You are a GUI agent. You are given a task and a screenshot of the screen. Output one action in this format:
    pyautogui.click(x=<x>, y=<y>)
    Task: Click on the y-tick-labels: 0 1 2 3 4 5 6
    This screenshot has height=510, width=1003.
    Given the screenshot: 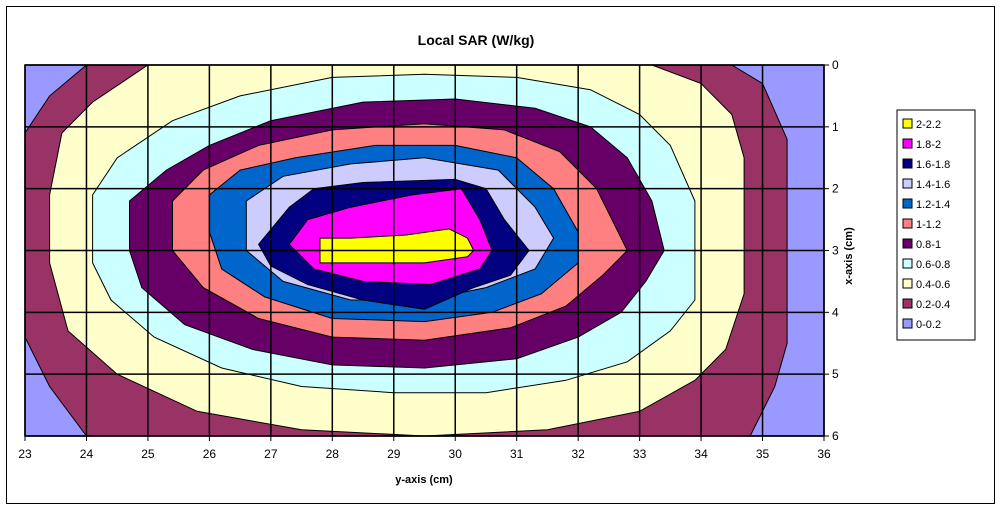 What is the action you would take?
    pyautogui.click(x=831, y=250)
    